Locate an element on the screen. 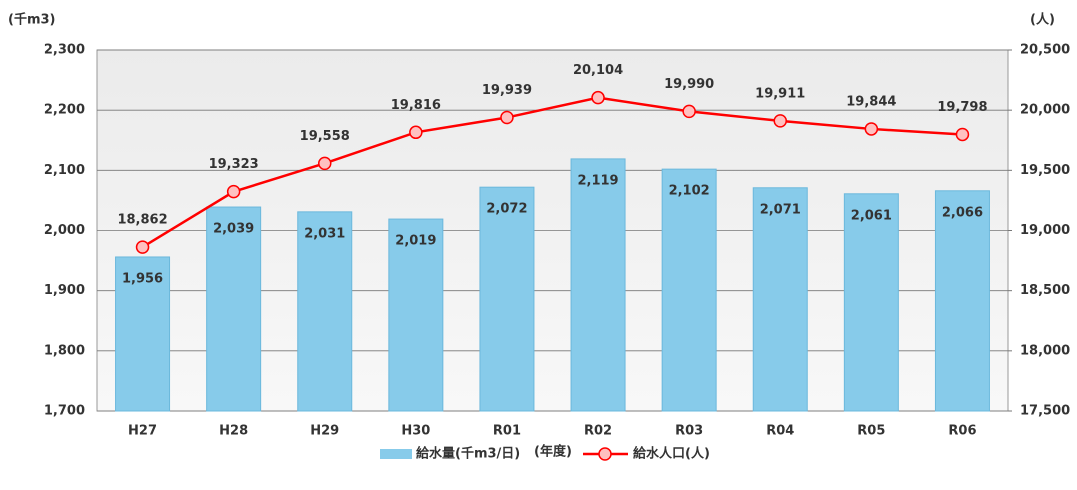 This screenshot has width=1077, height=490. y-axis-label: (千m3) is located at coordinates (31, 20).